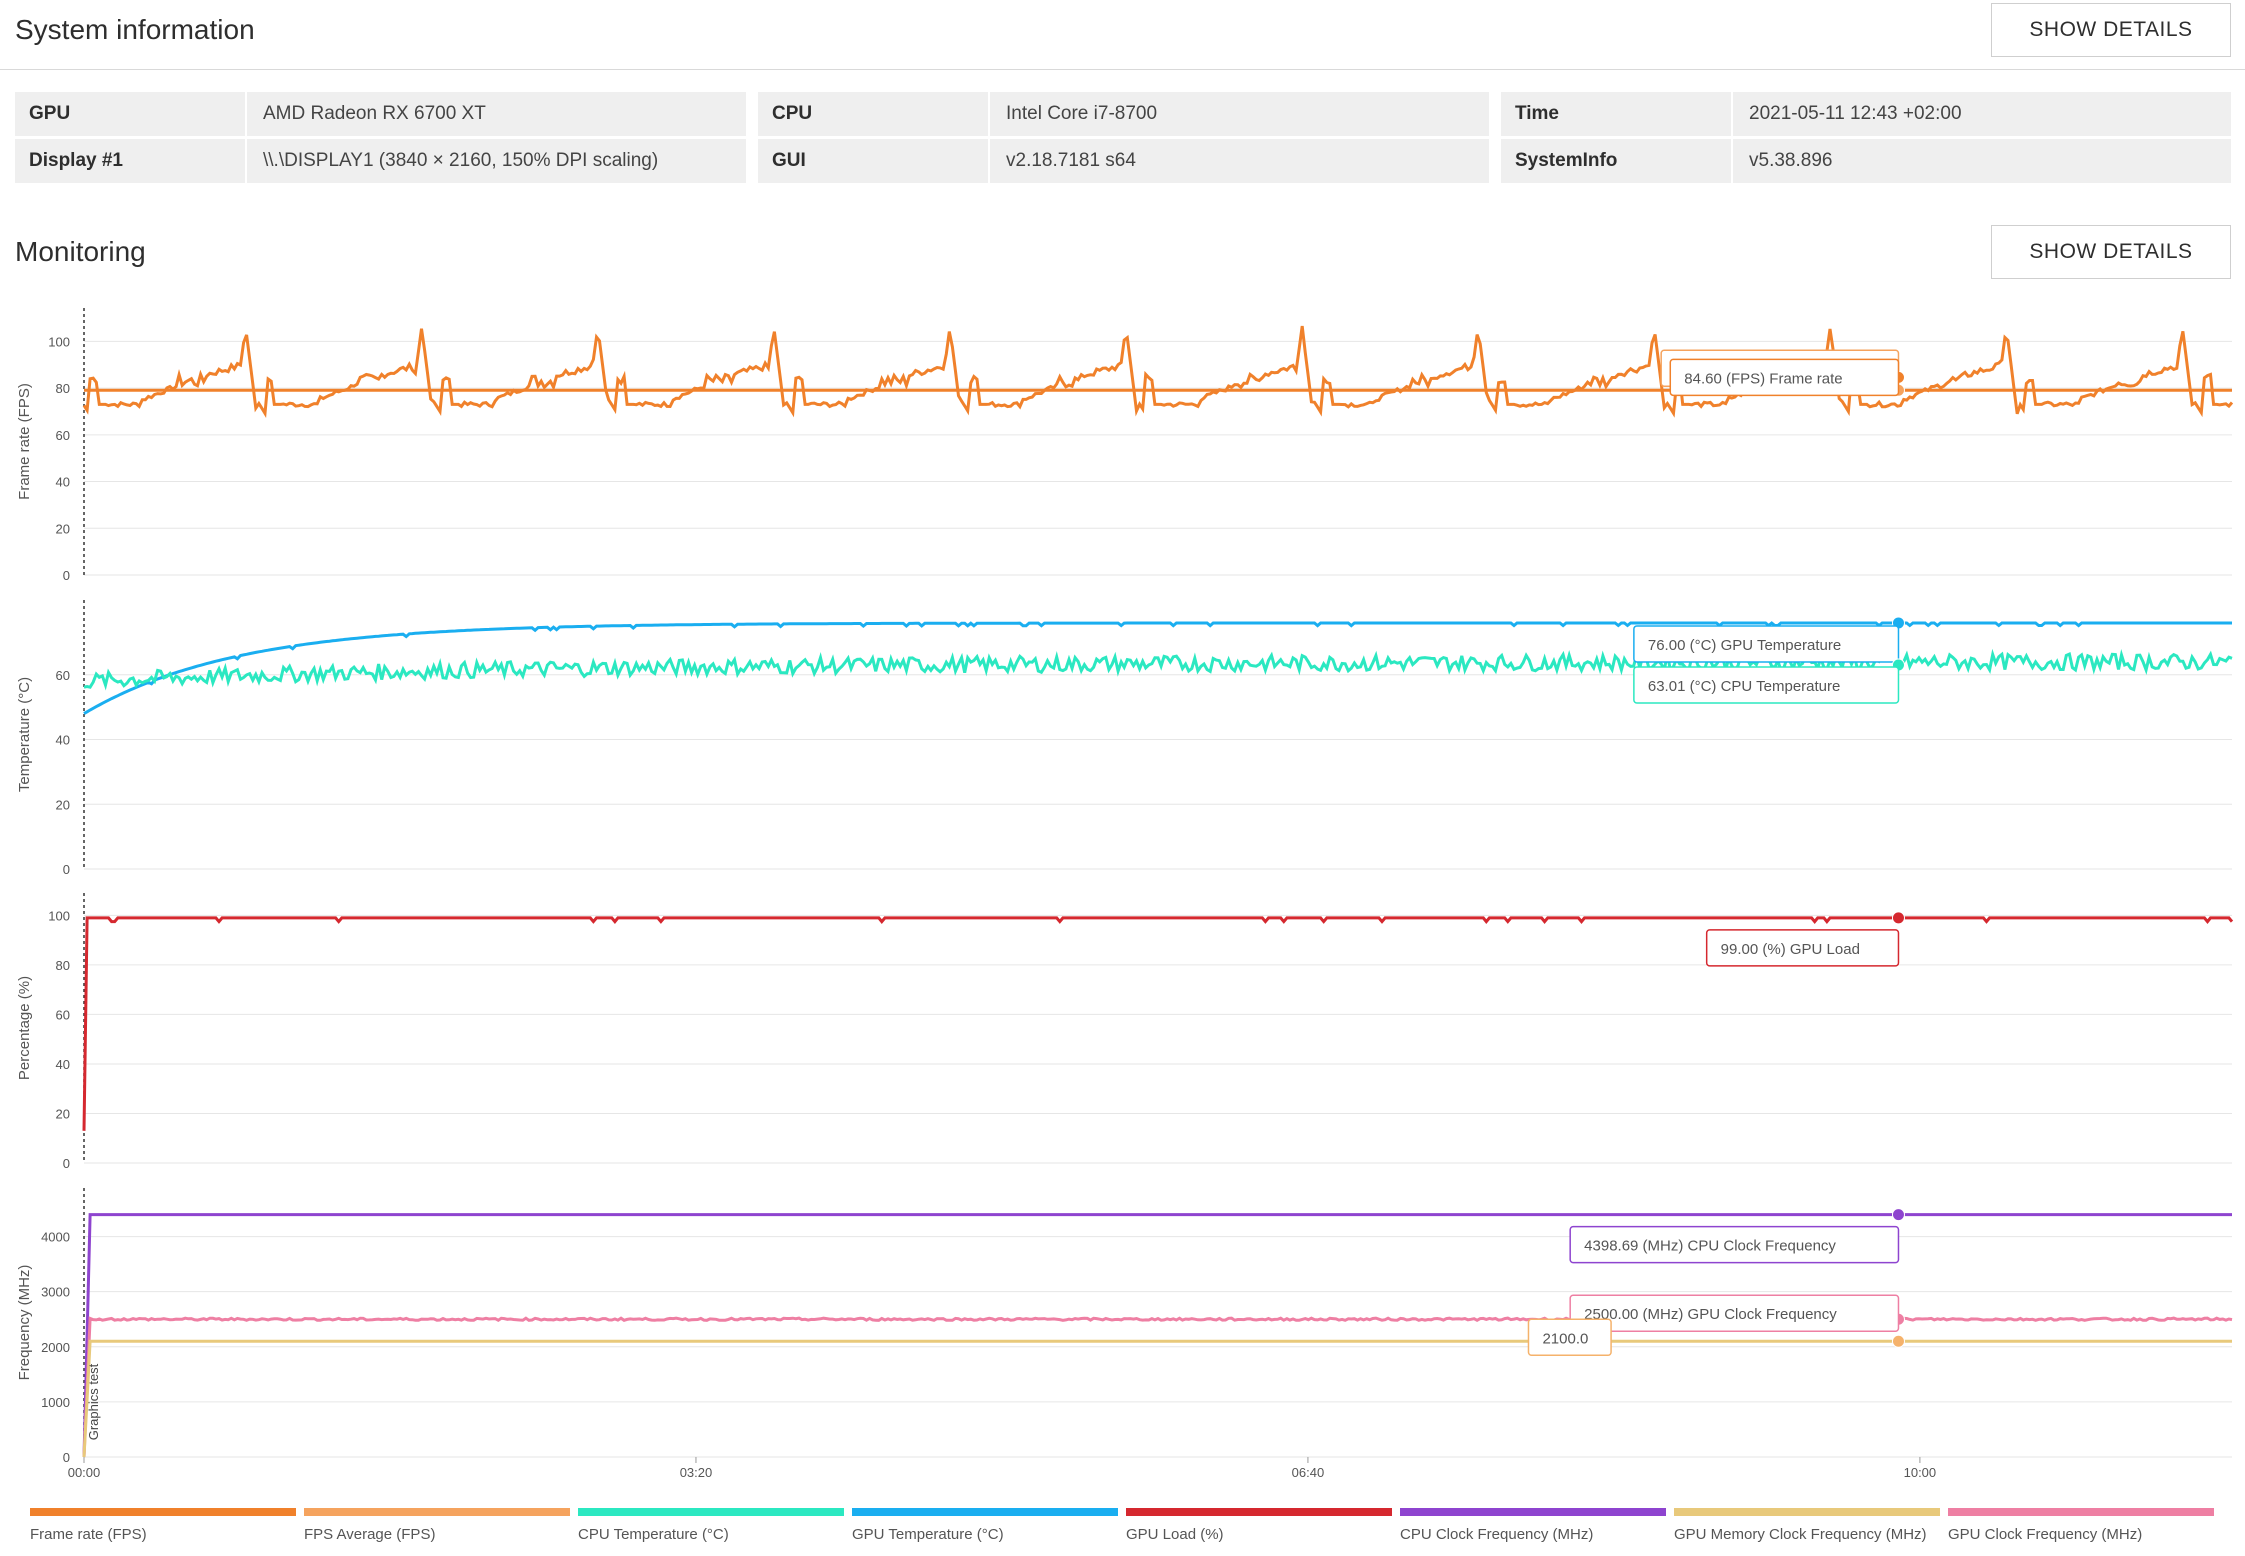 The image size is (2245, 1556). I want to click on x-tick-label: 06:40, so click(1308, 1472).